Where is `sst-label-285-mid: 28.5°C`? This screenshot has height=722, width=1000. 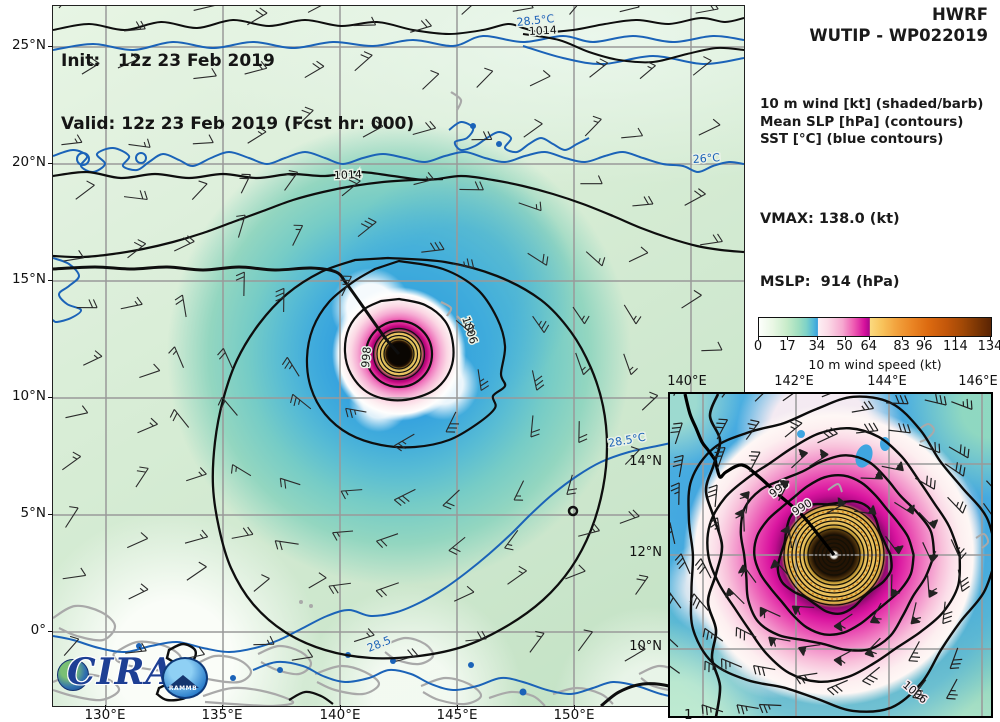
sst-label-285-mid: 28.5°C is located at coordinates (627, 440).